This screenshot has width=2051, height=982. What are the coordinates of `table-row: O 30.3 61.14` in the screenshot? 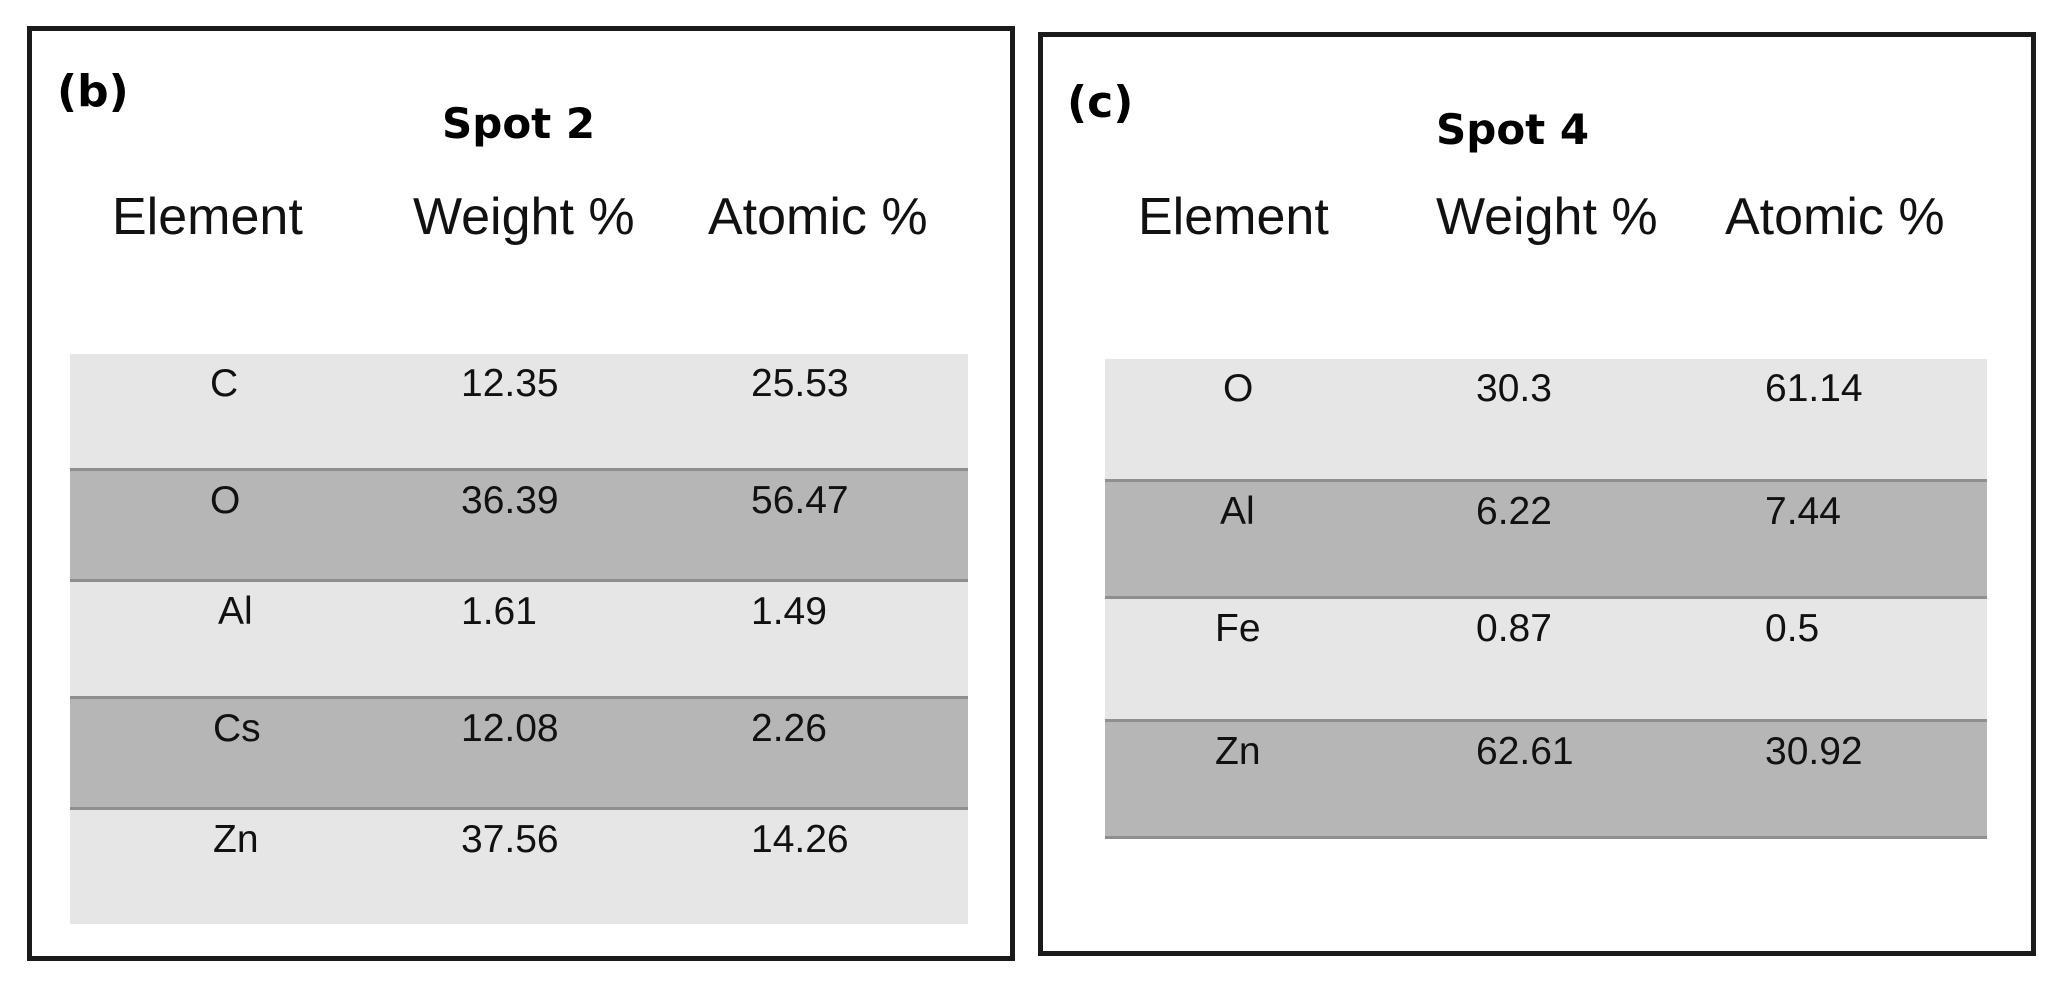 It's located at (1546, 419).